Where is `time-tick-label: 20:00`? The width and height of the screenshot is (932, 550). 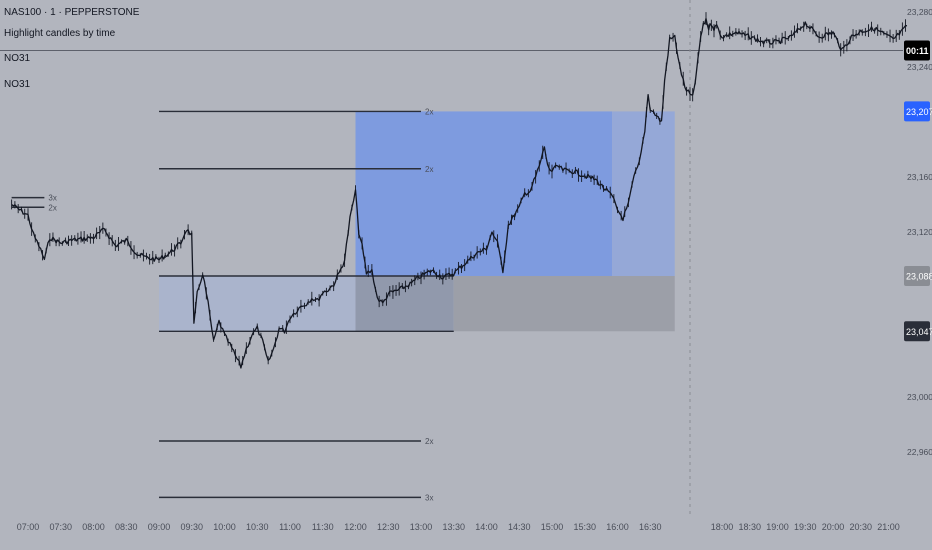 time-tick-label: 20:00 is located at coordinates (833, 527).